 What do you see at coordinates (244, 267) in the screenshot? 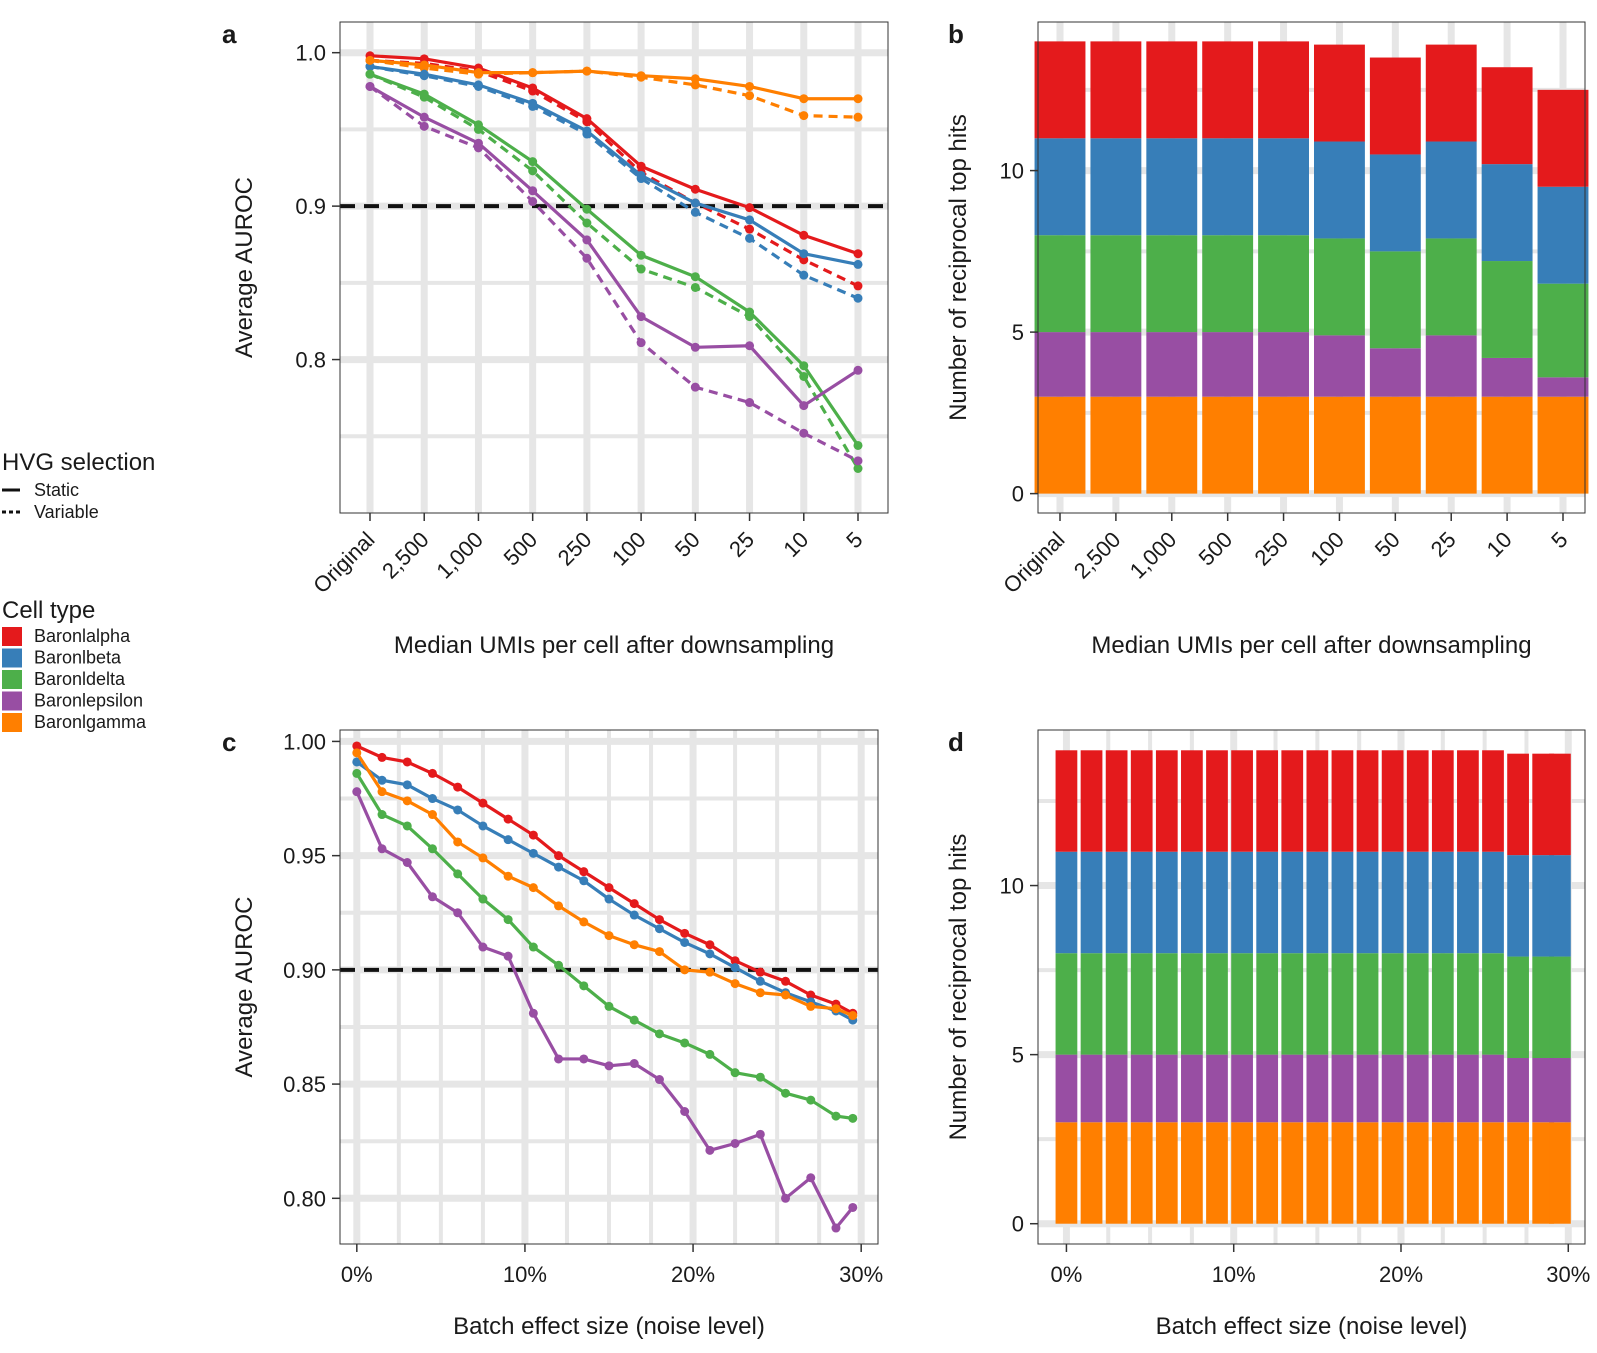
I see `y-axis-title: Average AUROC` at bounding box center [244, 267].